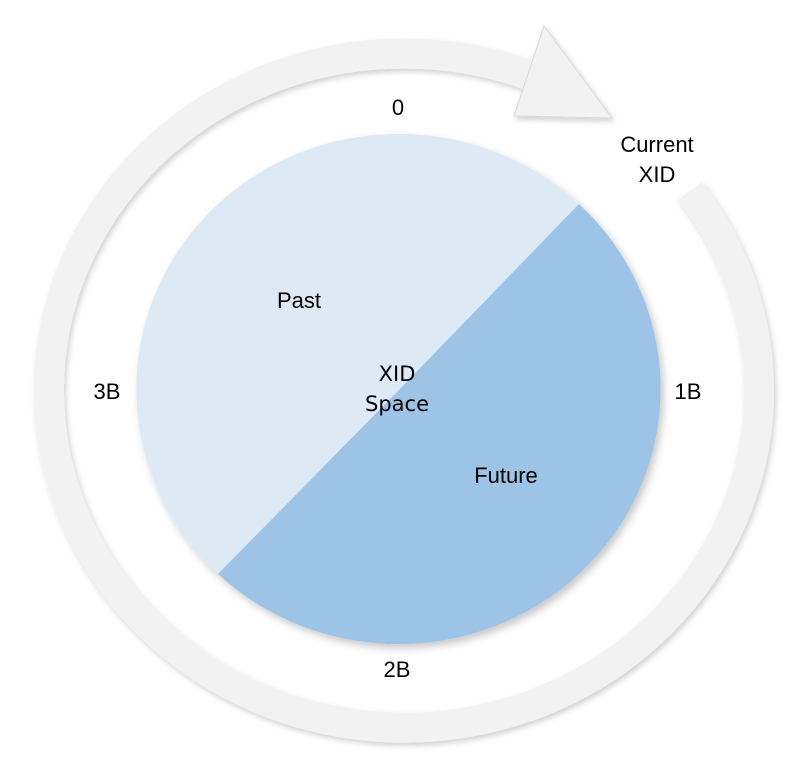 The height and width of the screenshot is (779, 795). What do you see at coordinates (397, 404) in the screenshot?
I see `center-line2: Space` at bounding box center [397, 404].